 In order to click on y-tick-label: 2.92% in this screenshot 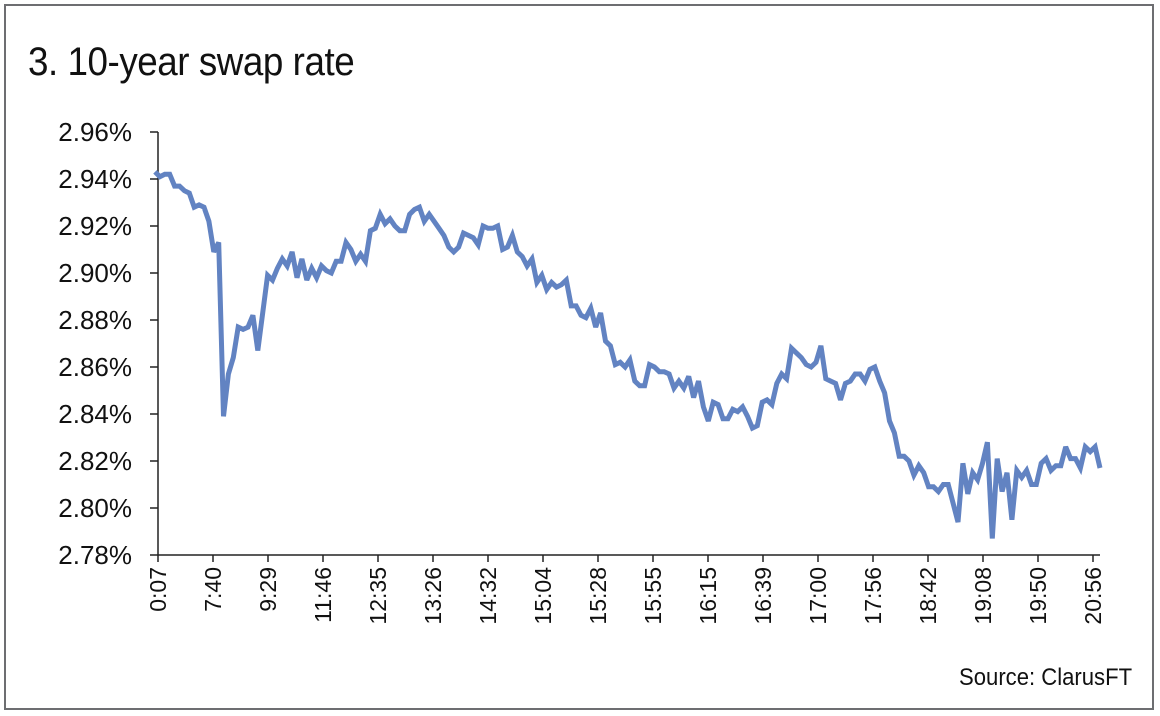, I will do `click(95, 226)`.